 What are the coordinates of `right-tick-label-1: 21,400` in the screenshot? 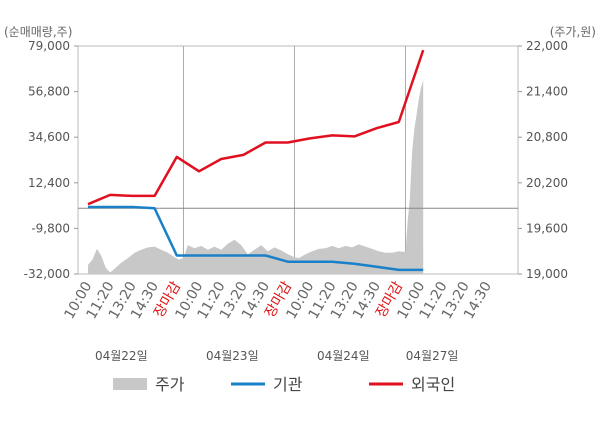 It's located at (547, 92).